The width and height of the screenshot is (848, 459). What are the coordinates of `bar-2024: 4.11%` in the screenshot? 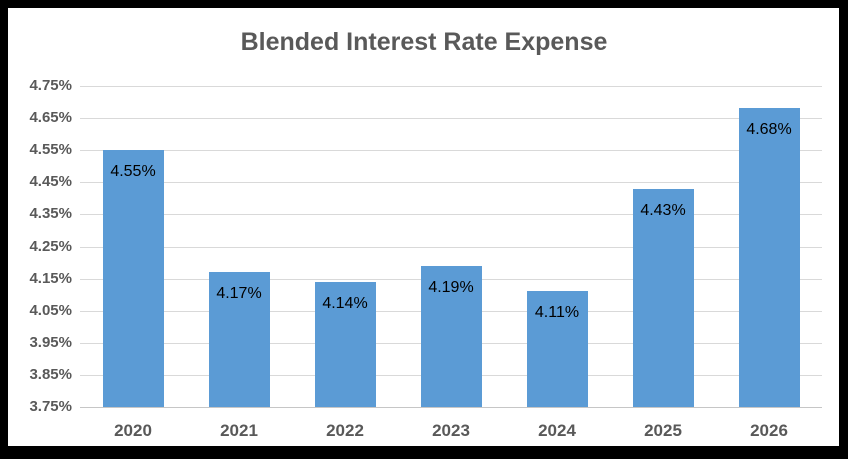 It's located at (557, 349).